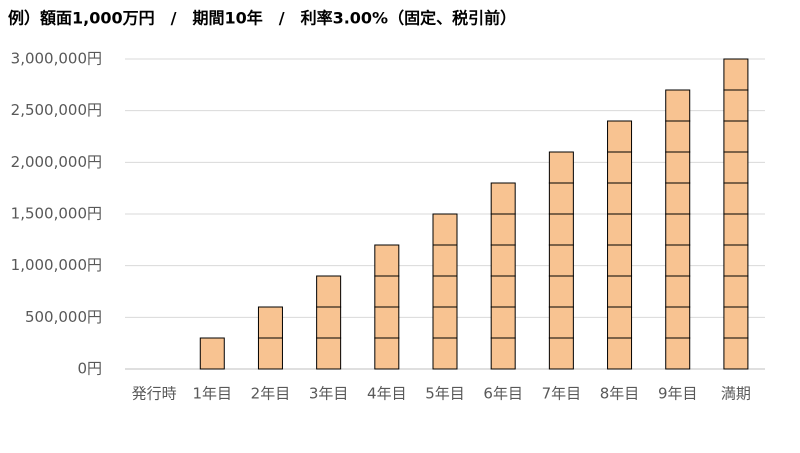  What do you see at coordinates (445, 394) in the screenshot?
I see `x-tick-label: 5年目` at bounding box center [445, 394].